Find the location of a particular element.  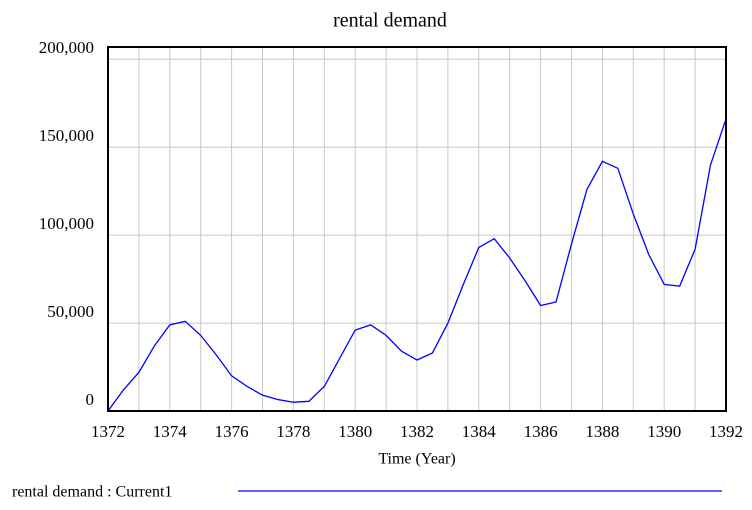

x-tick-label: 1390 is located at coordinates (664, 431).